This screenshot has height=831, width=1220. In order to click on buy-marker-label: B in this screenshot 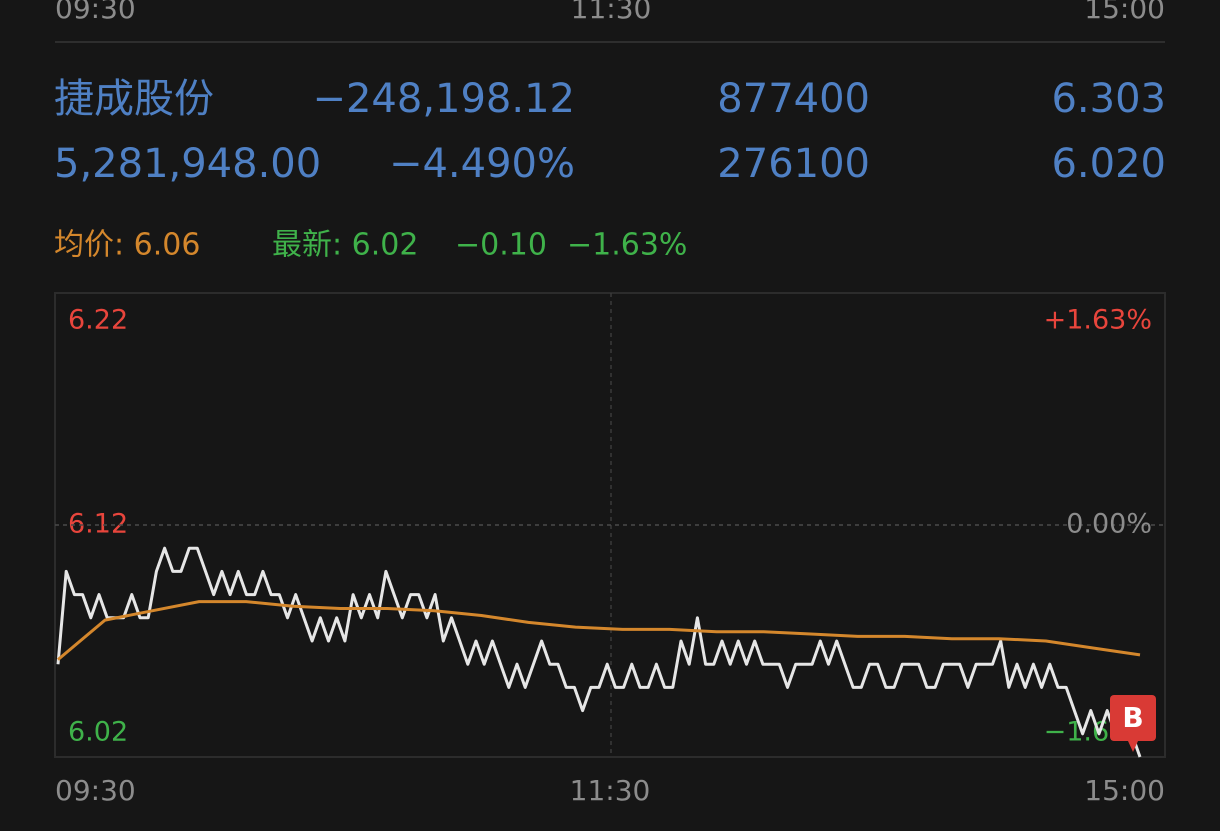, I will do `click(1132, 717)`.